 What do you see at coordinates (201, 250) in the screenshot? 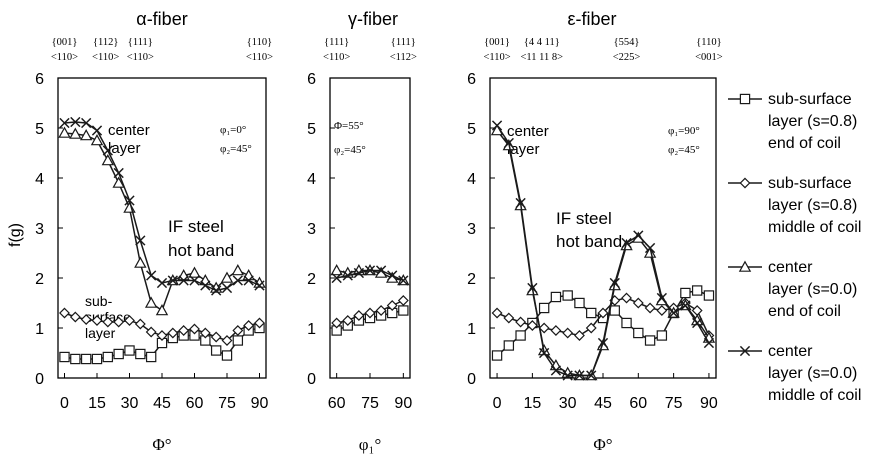
I see `annotation: hot band` at bounding box center [201, 250].